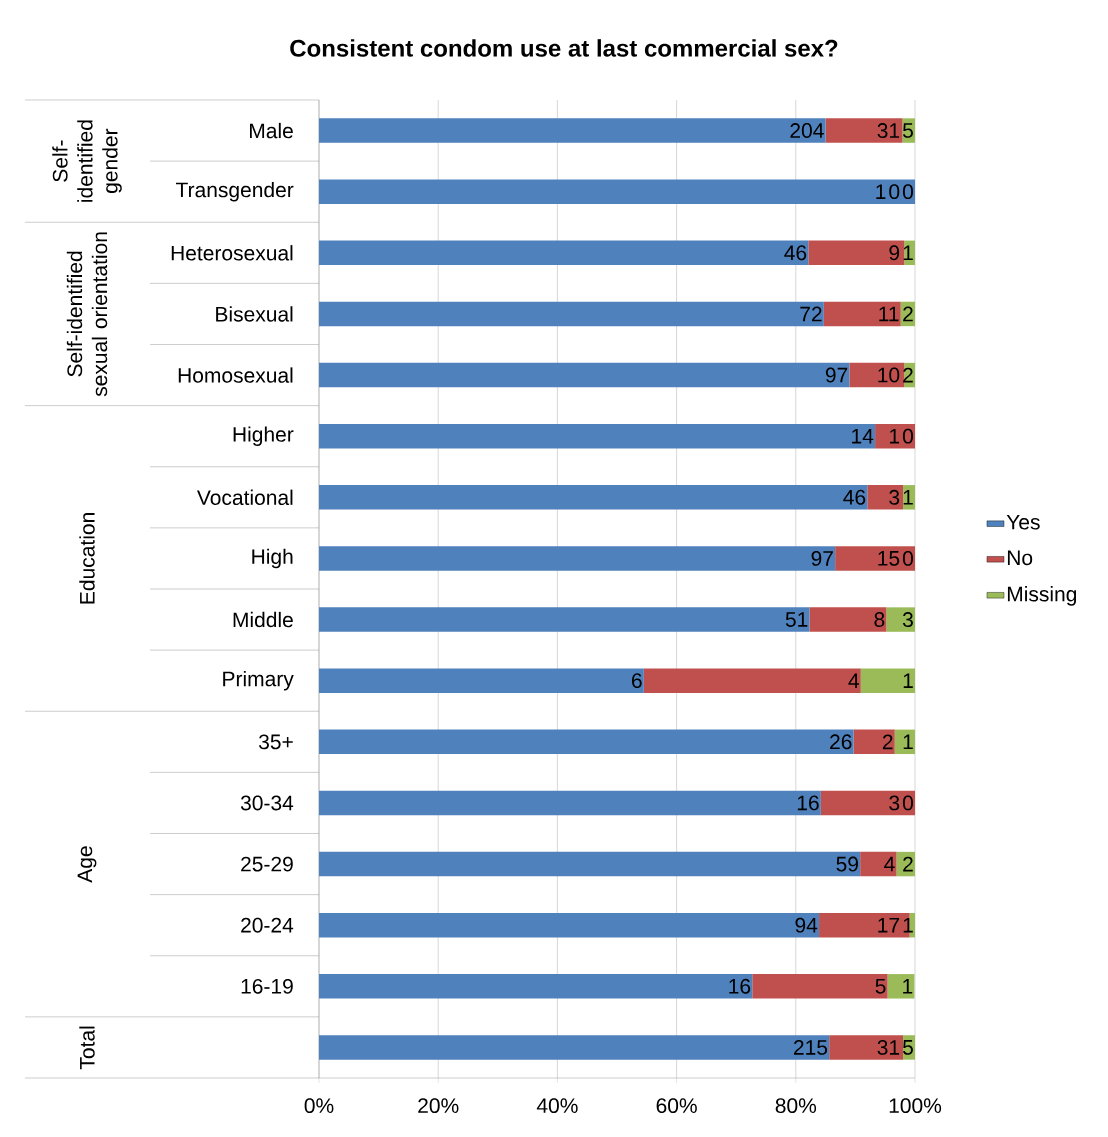 Image resolution: width=1108 pixels, height=1137 pixels. What do you see at coordinates (847, 864) in the screenshot?
I see `annotation: 59` at bounding box center [847, 864].